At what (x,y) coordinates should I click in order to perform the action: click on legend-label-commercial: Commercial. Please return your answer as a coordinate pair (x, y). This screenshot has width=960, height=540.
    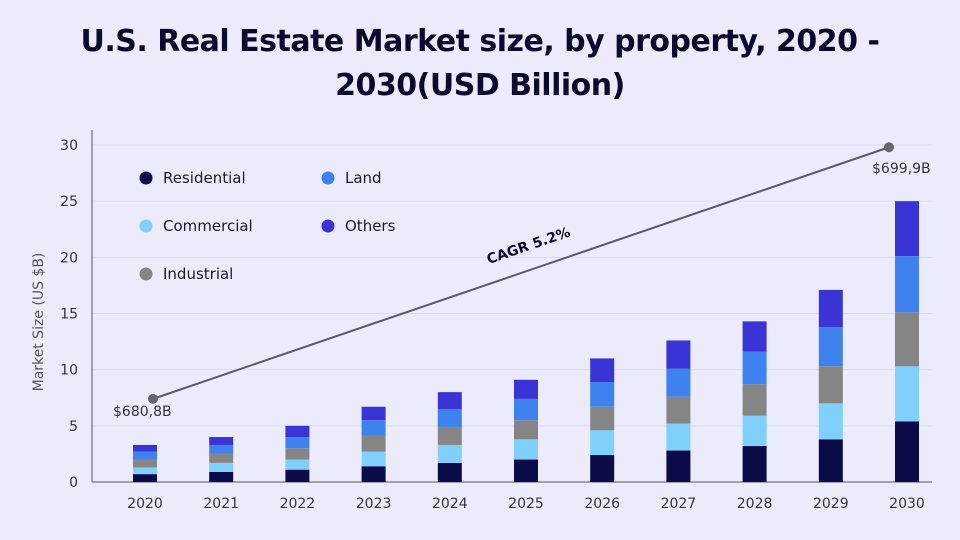
    Looking at the image, I should click on (208, 226).